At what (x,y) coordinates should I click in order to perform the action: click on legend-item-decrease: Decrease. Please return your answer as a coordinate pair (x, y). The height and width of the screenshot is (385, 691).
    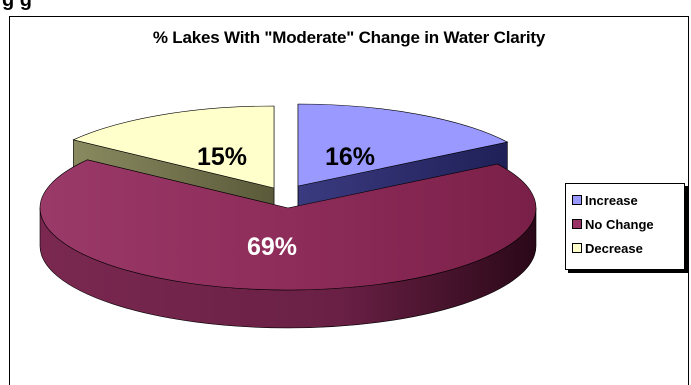
    Looking at the image, I should click on (607, 248).